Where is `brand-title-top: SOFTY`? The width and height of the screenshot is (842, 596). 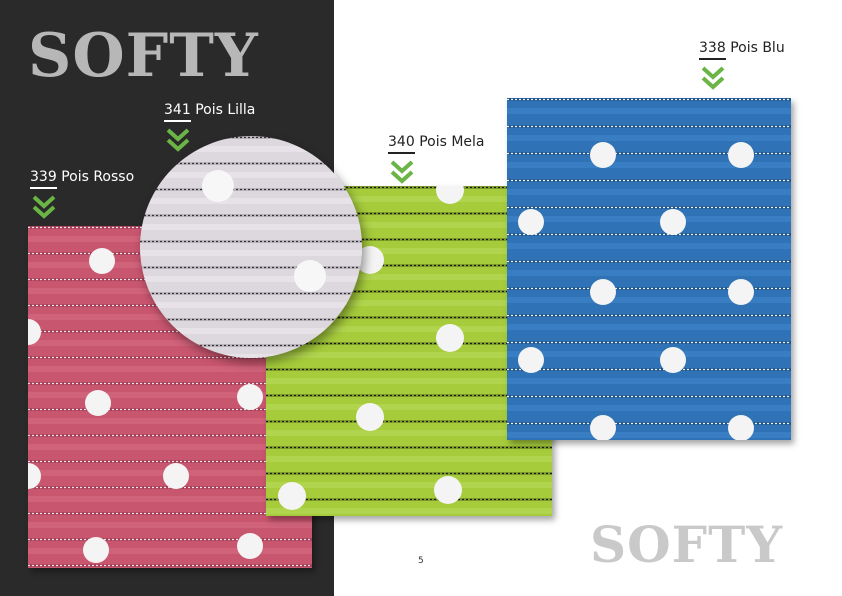
brand-title-top: SOFTY is located at coordinates (143, 56).